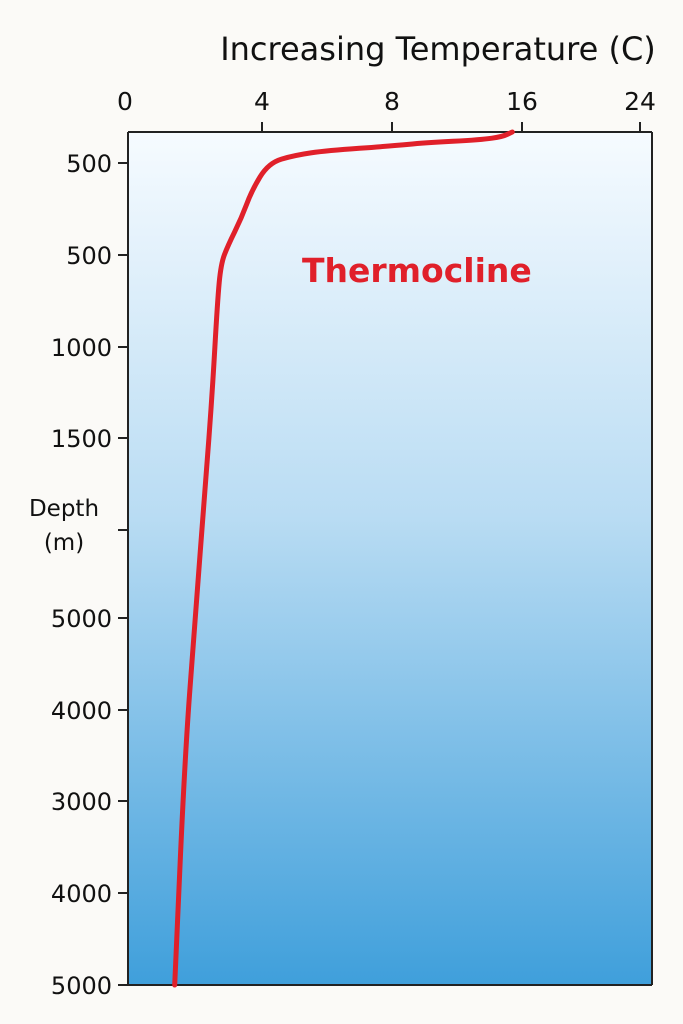 This screenshot has width=683, height=1024. I want to click on x-ticks: 0 4 8 16 24, so click(386, 109).